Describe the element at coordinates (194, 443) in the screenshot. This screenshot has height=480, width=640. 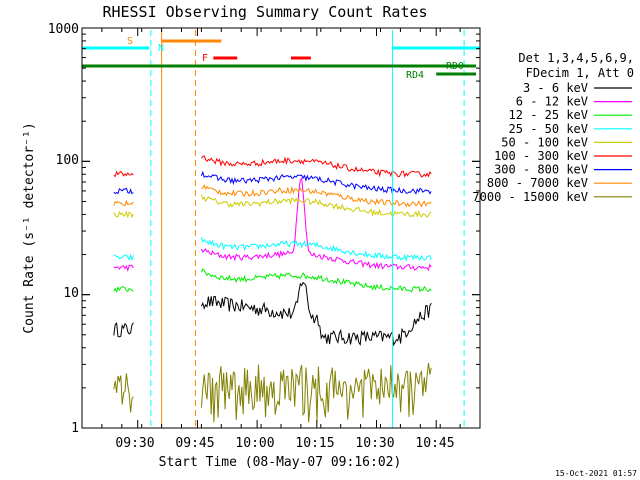
I see `x-tick-label-0945: 09:45` at that location.